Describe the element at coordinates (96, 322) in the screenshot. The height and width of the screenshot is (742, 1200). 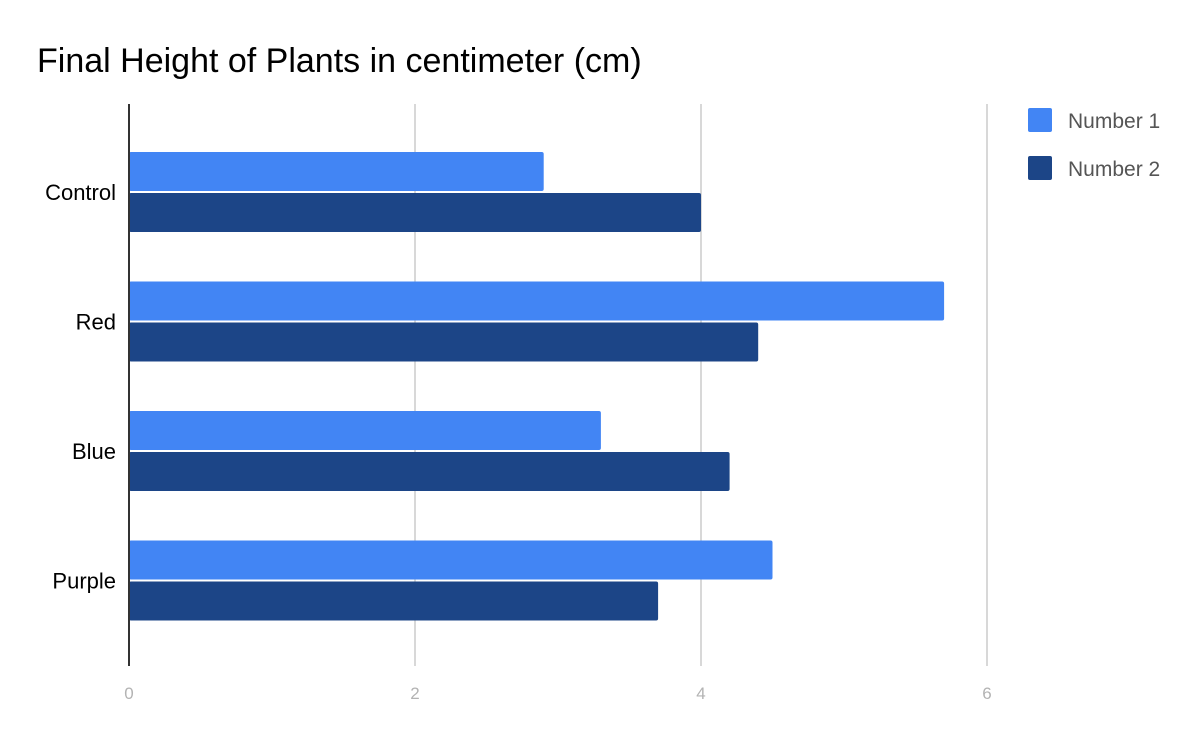
I see `category-label: Red` at that location.